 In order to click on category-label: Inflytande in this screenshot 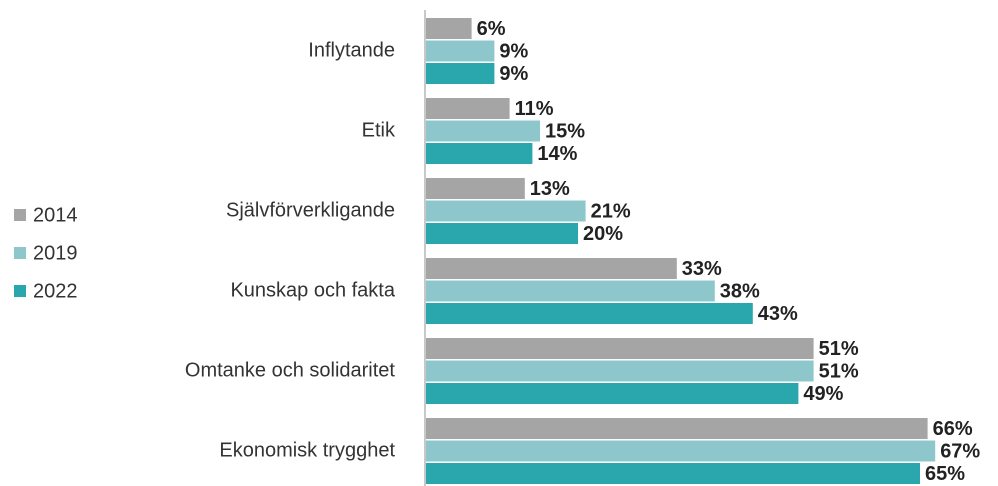, I will do `click(351, 50)`.